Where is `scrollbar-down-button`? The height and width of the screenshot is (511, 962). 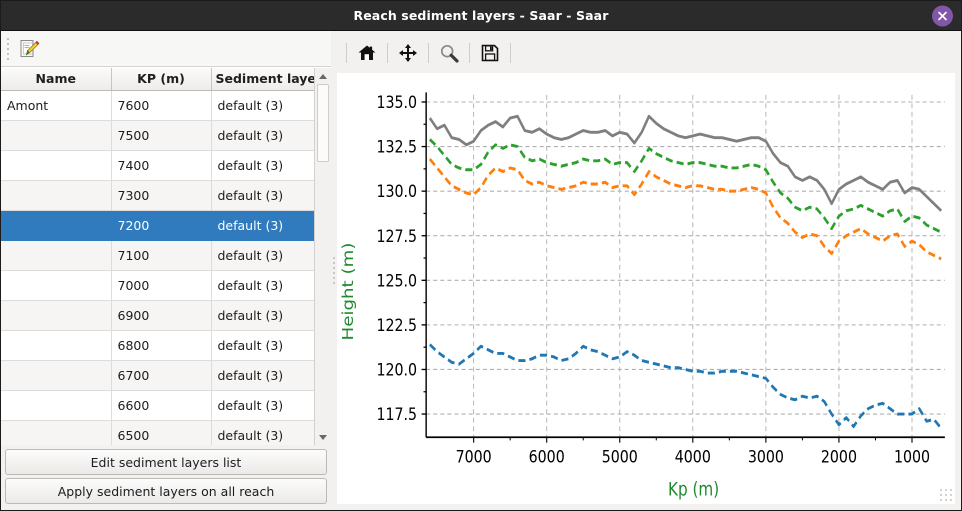
scrollbar-down-button is located at coordinates (323, 437).